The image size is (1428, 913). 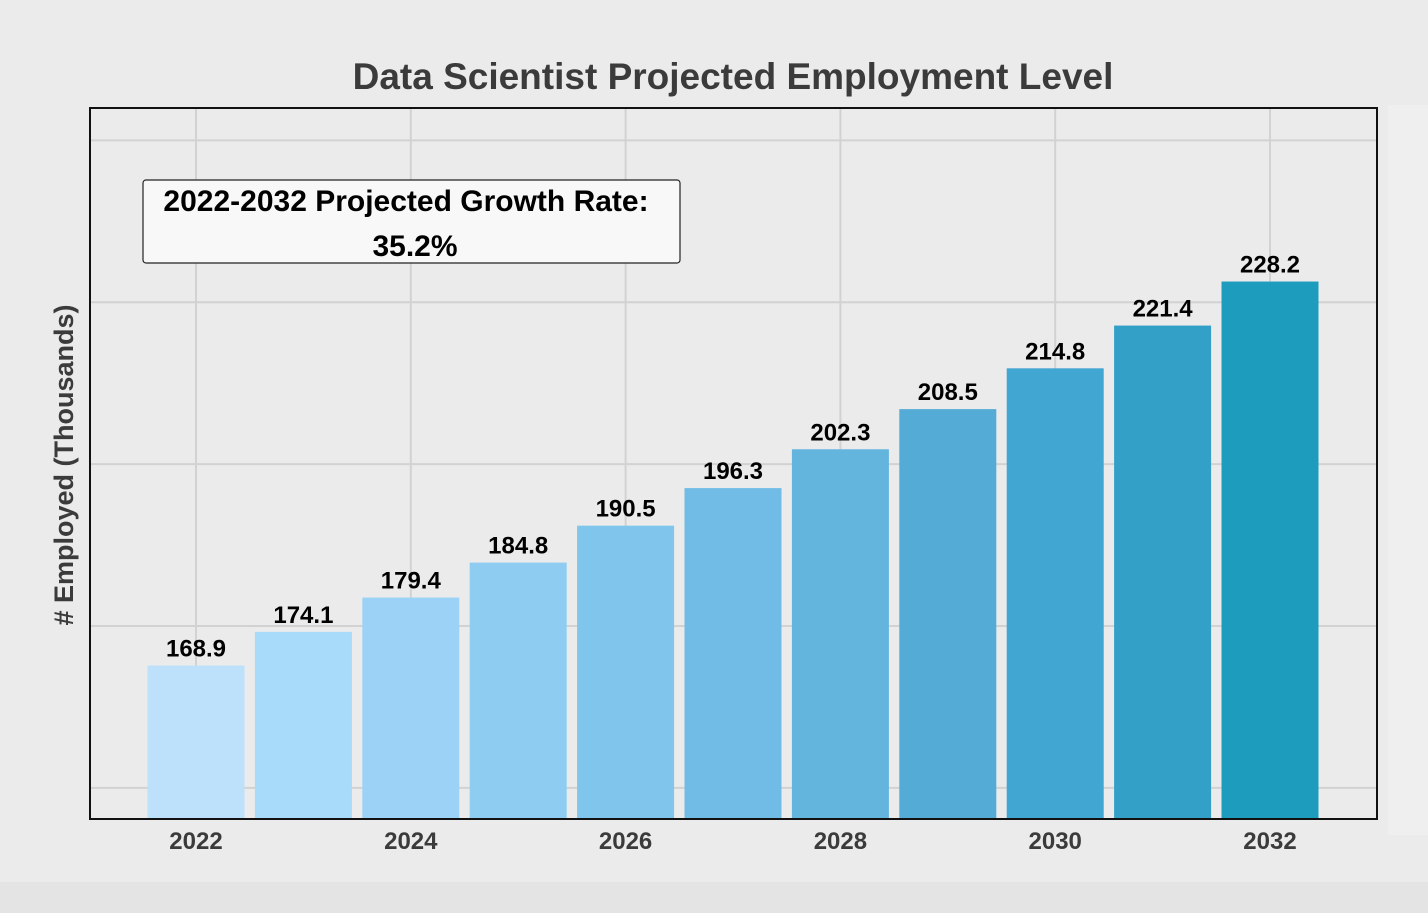 I want to click on data-label-2028: 202.3, so click(x=840, y=432).